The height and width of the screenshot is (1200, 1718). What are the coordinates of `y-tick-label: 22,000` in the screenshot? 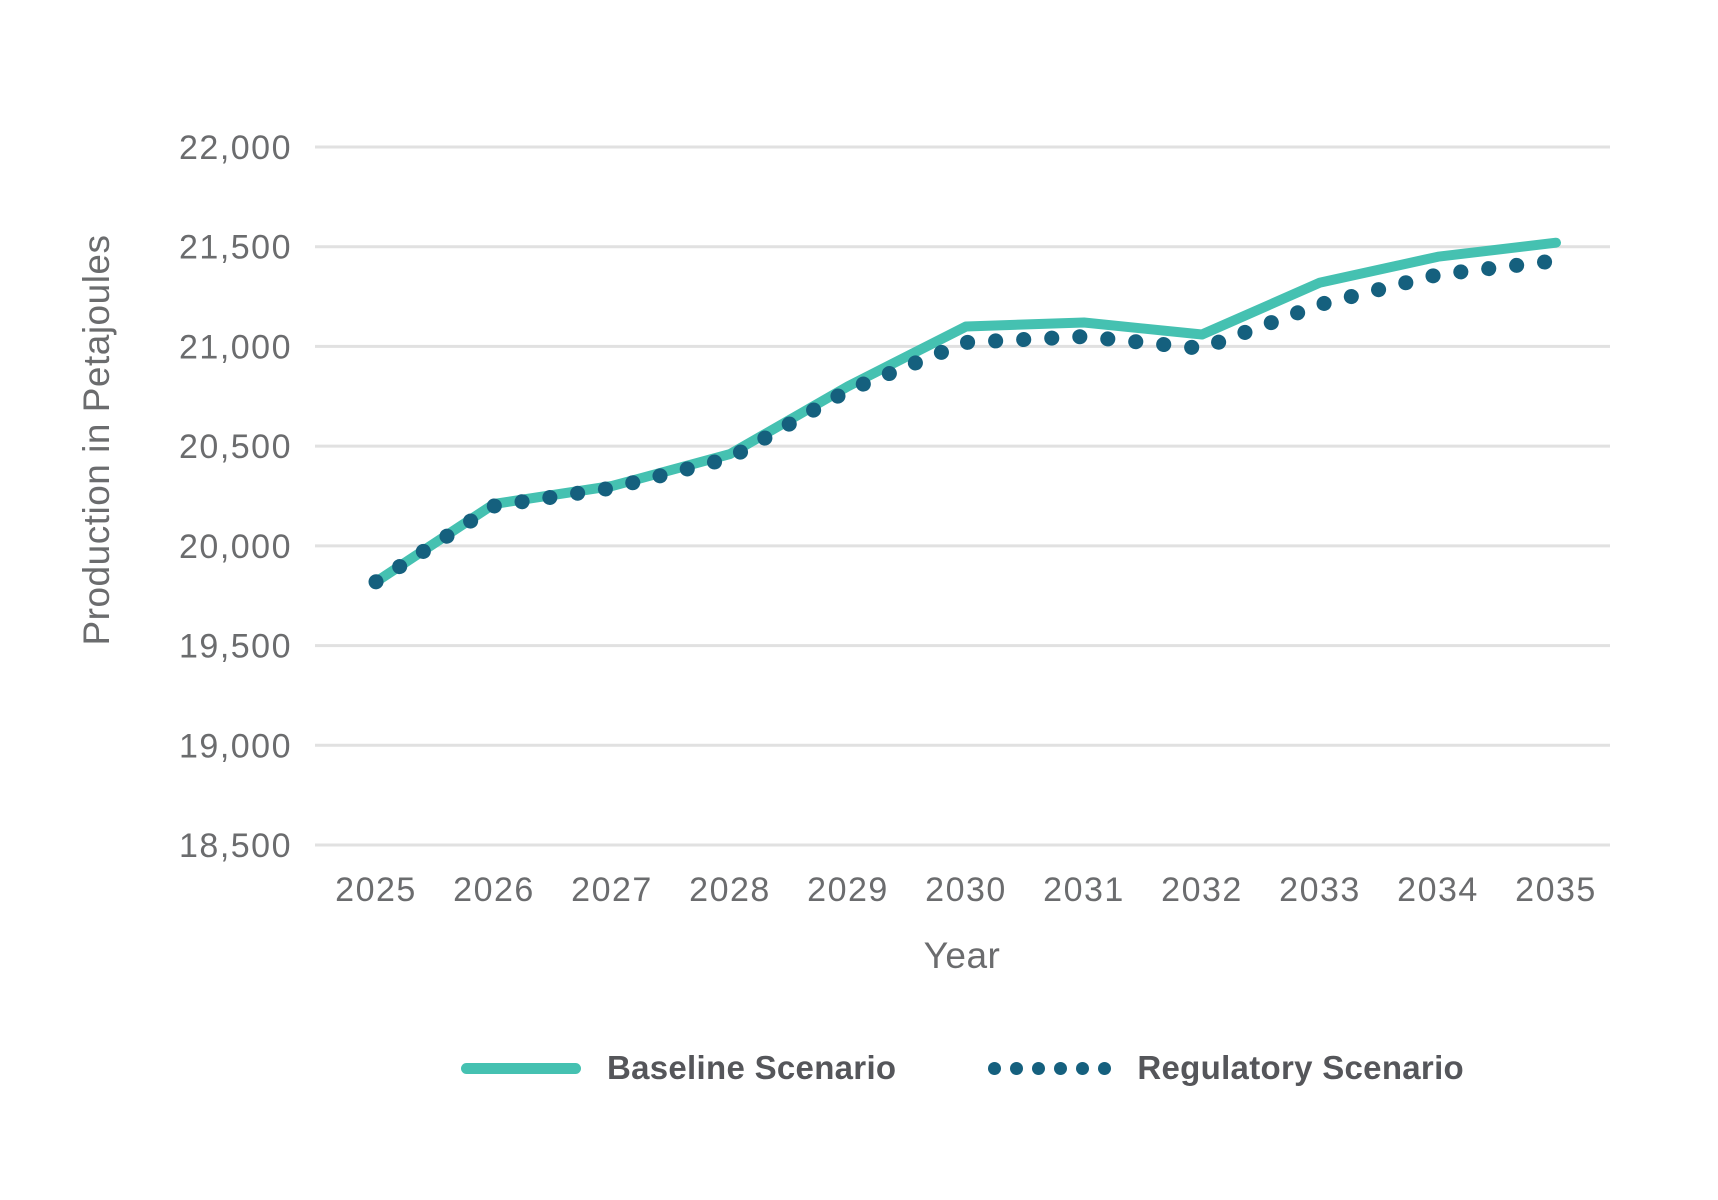 It's located at (235, 148).